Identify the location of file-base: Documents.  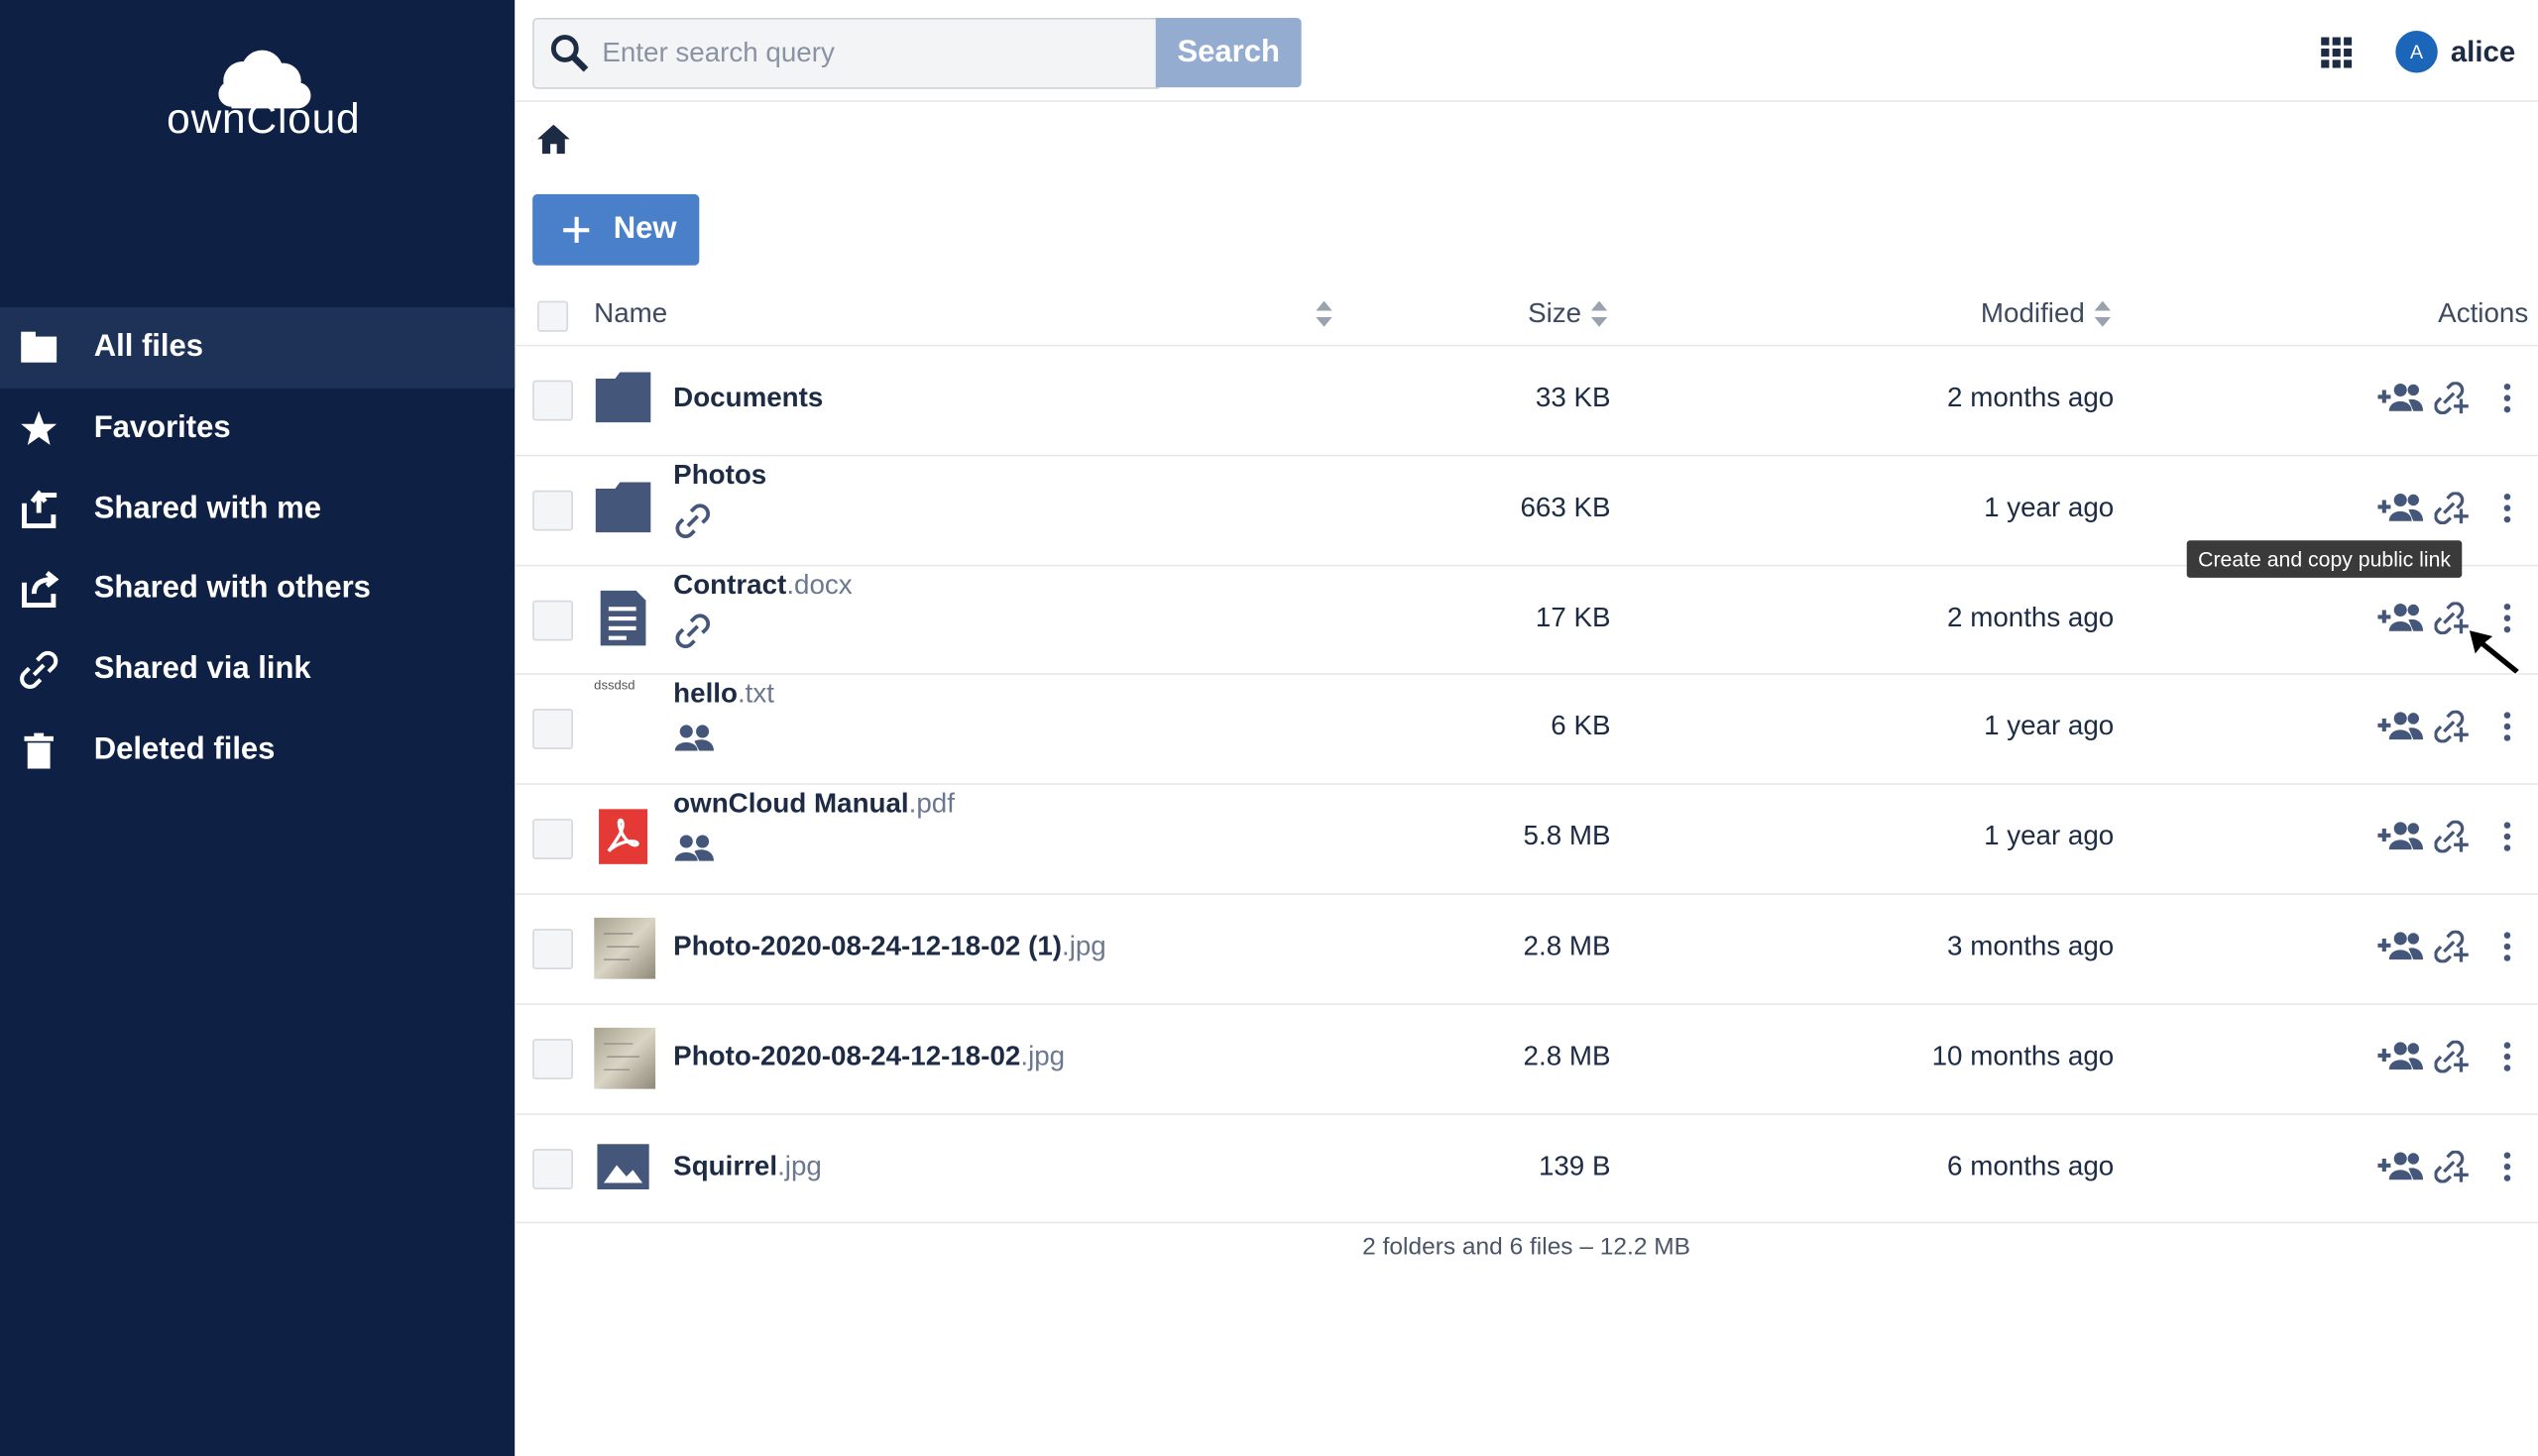
(748, 397).